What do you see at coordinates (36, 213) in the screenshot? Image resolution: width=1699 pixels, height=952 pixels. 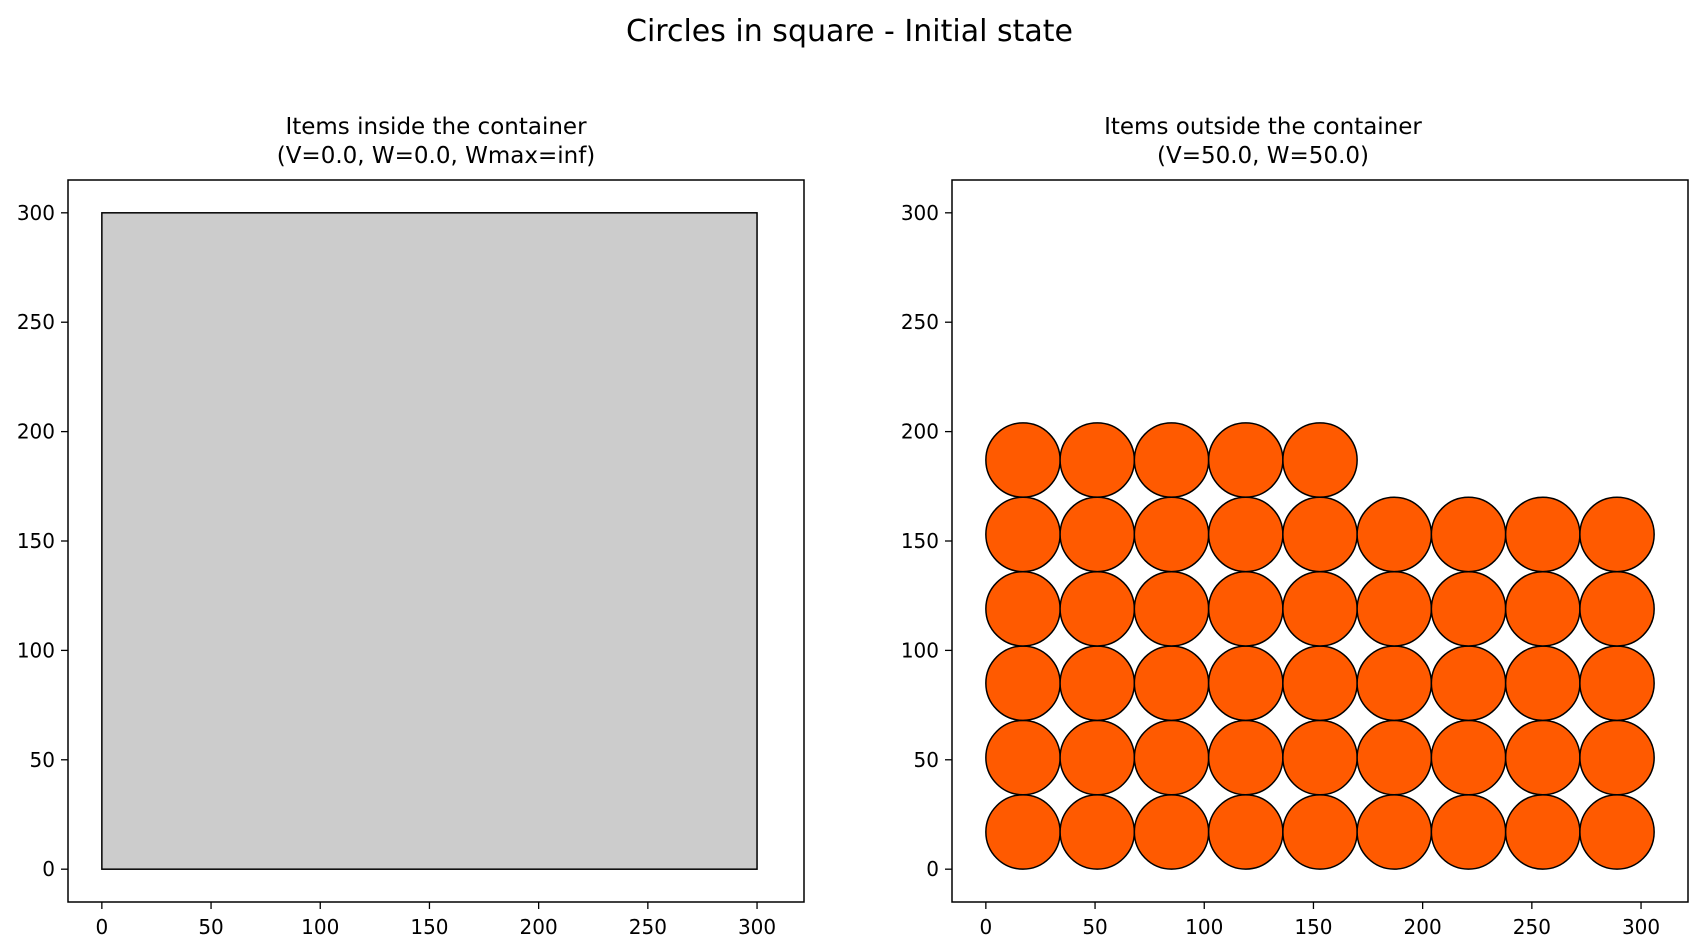 I see `left-ytick-label-300: 300` at bounding box center [36, 213].